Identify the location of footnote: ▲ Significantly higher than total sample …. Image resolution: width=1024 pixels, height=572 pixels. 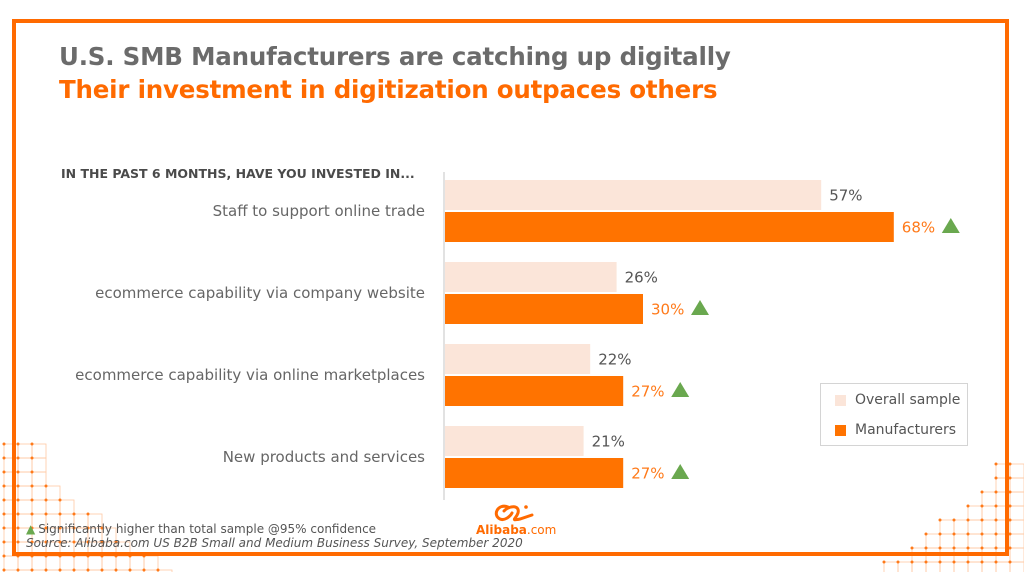
(201, 529).